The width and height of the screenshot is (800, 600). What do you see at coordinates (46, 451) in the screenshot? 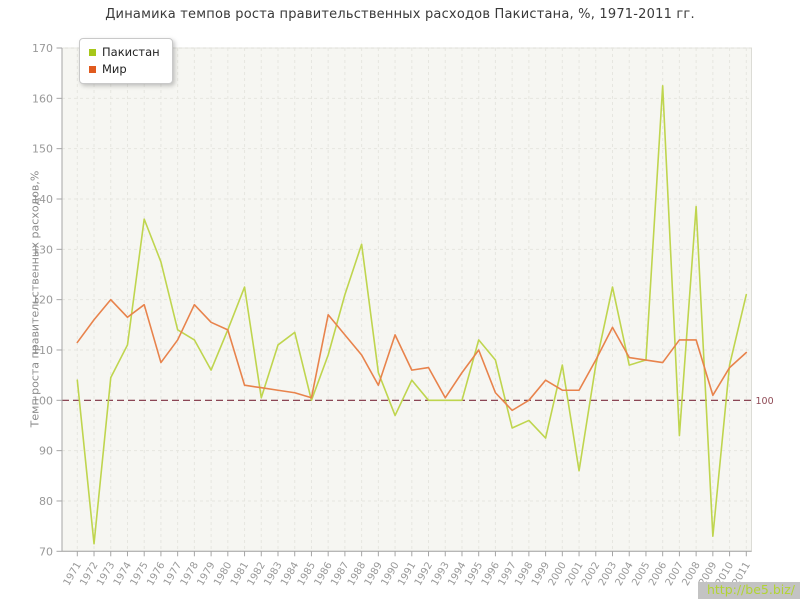
I see `y-tick-label: 90` at bounding box center [46, 451].